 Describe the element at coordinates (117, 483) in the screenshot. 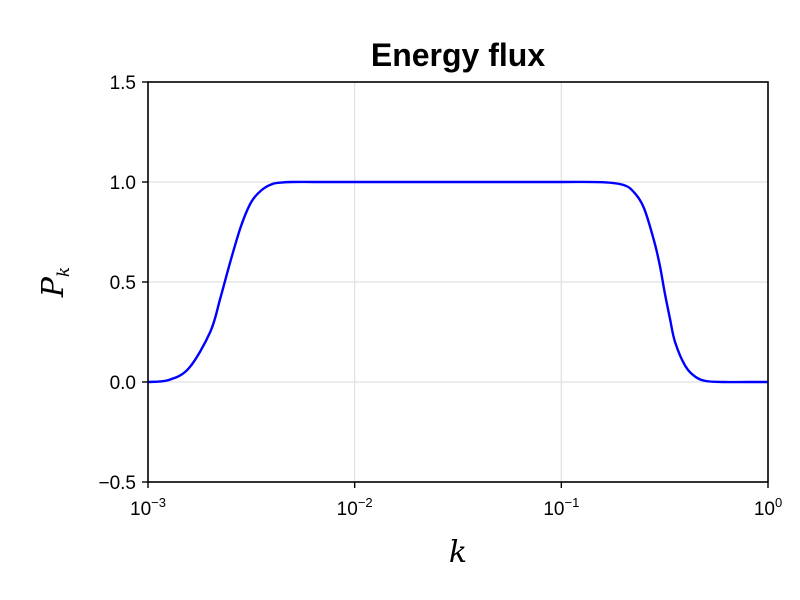

I see `y-tick-label: −0.5` at that location.